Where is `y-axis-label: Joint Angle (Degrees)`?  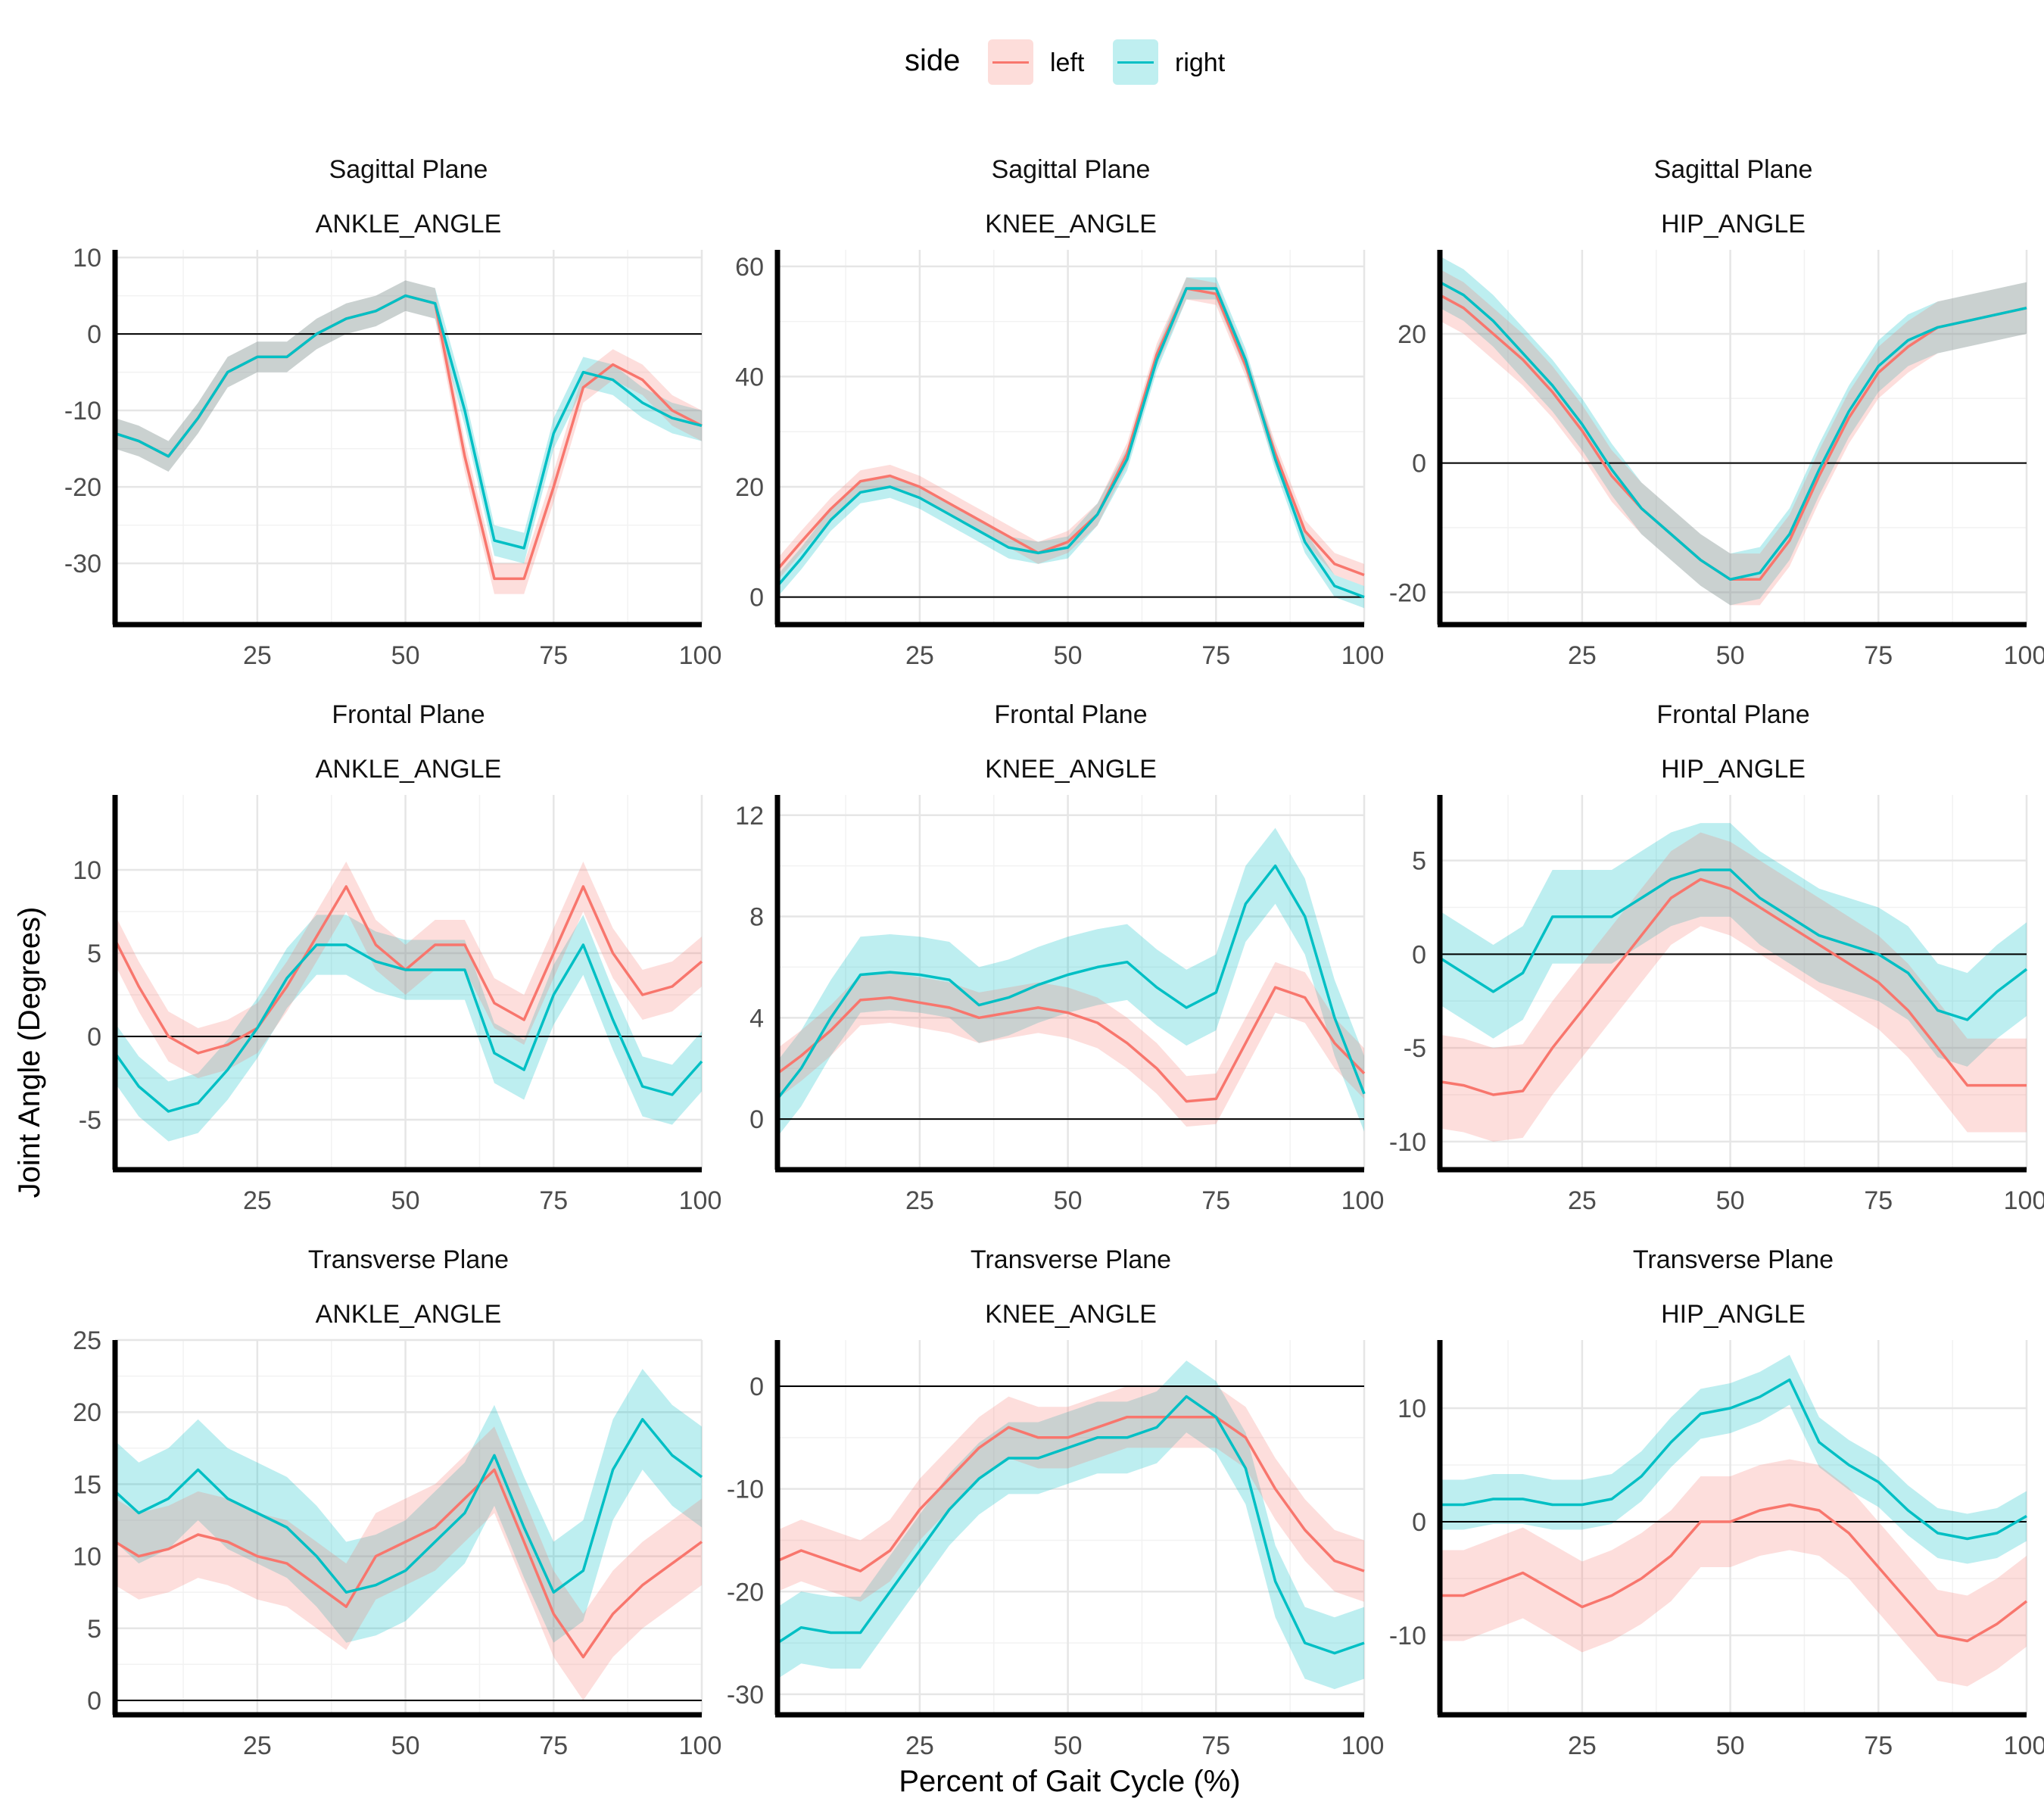 y-axis-label: Joint Angle (Degrees) is located at coordinates (29, 1052).